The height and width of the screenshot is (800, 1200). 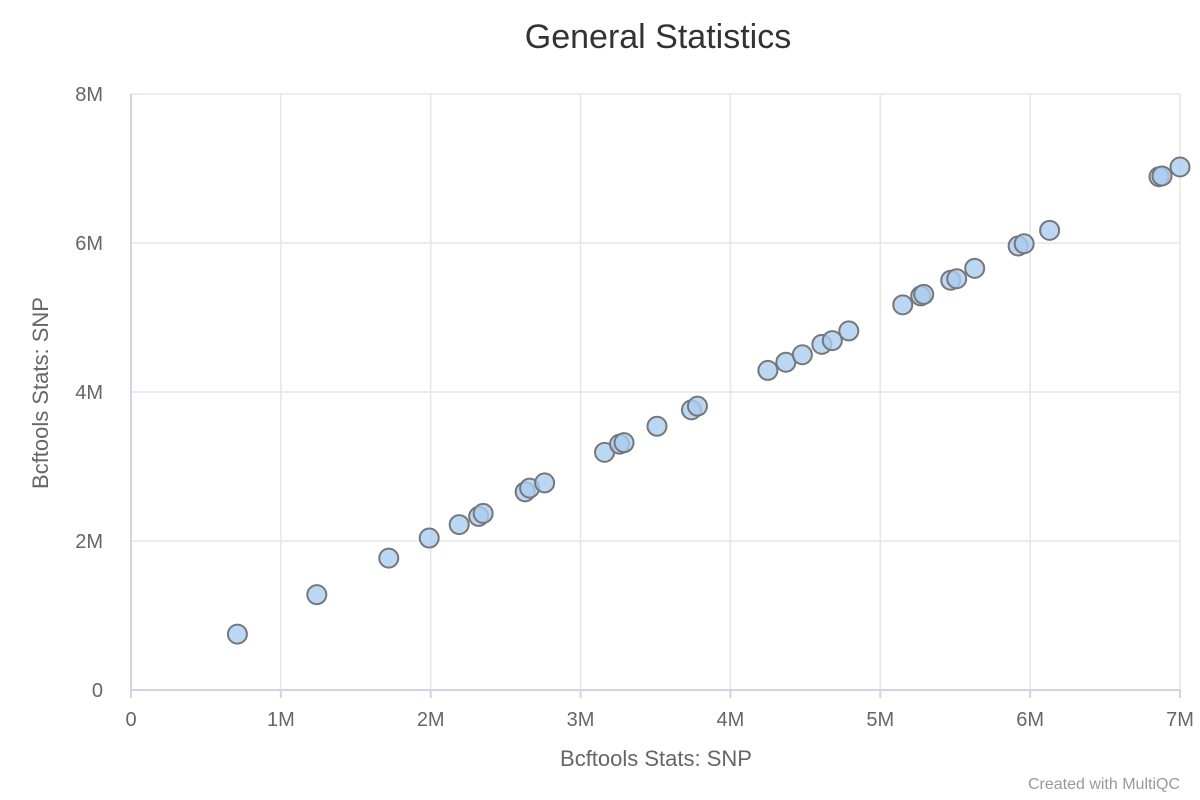 What do you see at coordinates (89, 244) in the screenshot?
I see `y-tick-label: 6M` at bounding box center [89, 244].